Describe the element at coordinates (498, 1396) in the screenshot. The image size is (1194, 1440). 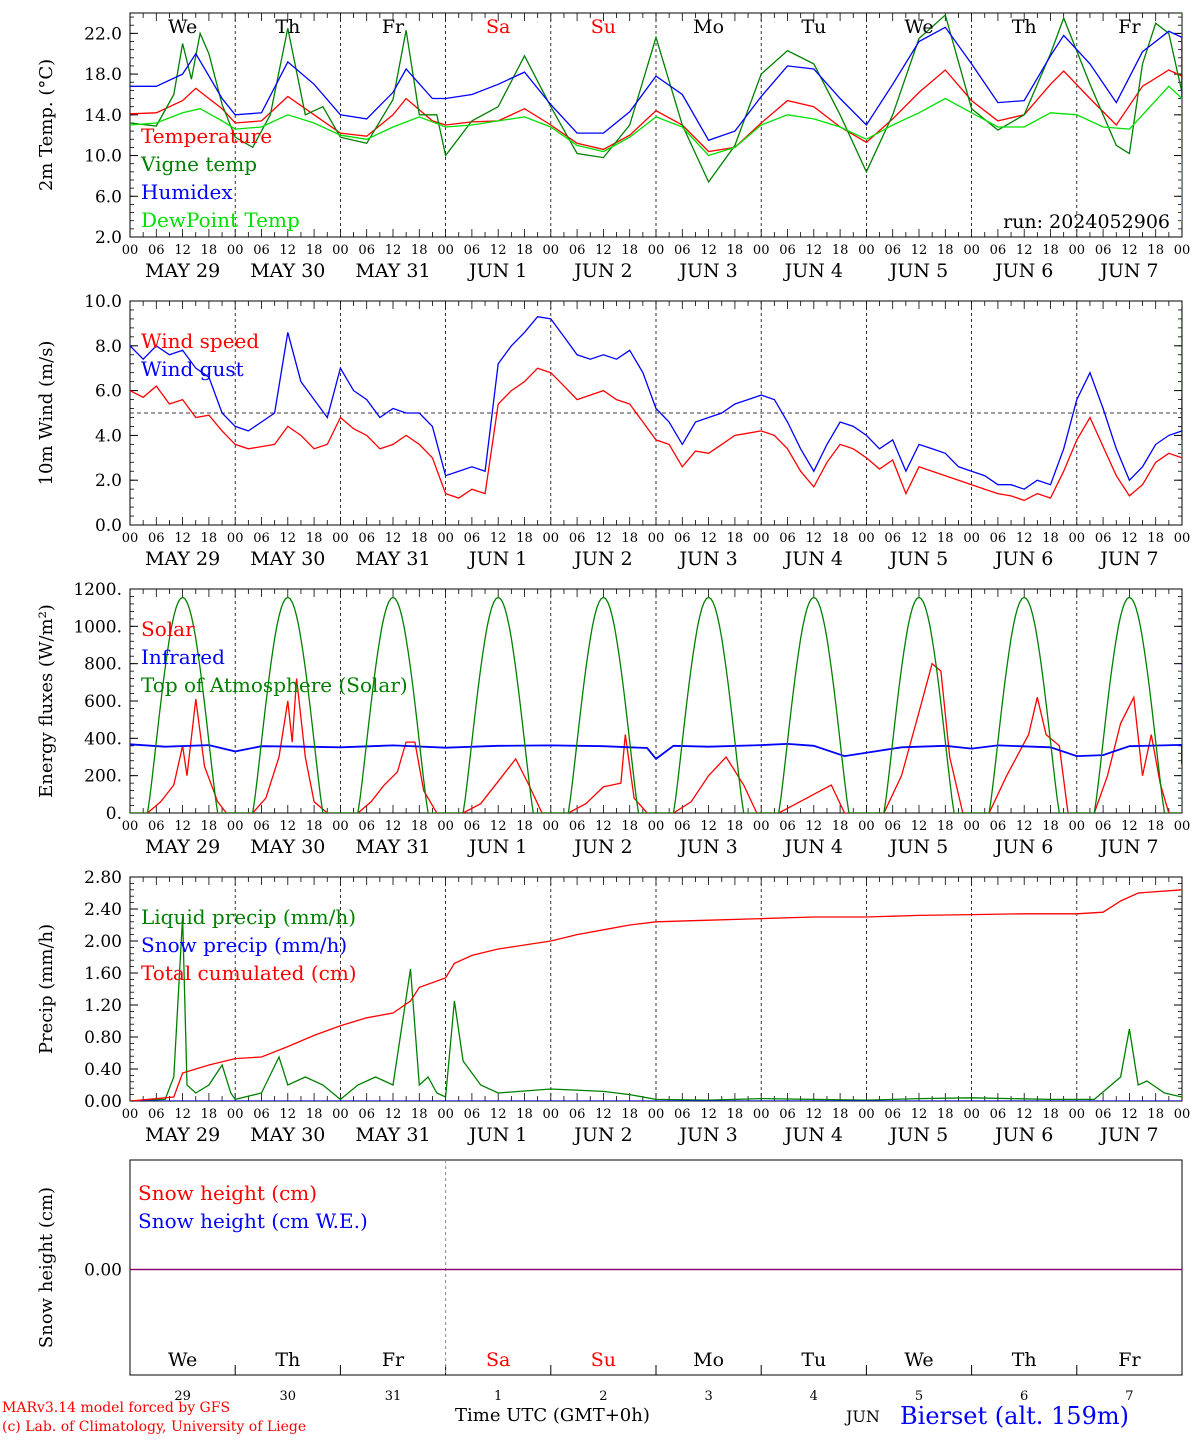
I see `bottom-day-number: 1` at that location.